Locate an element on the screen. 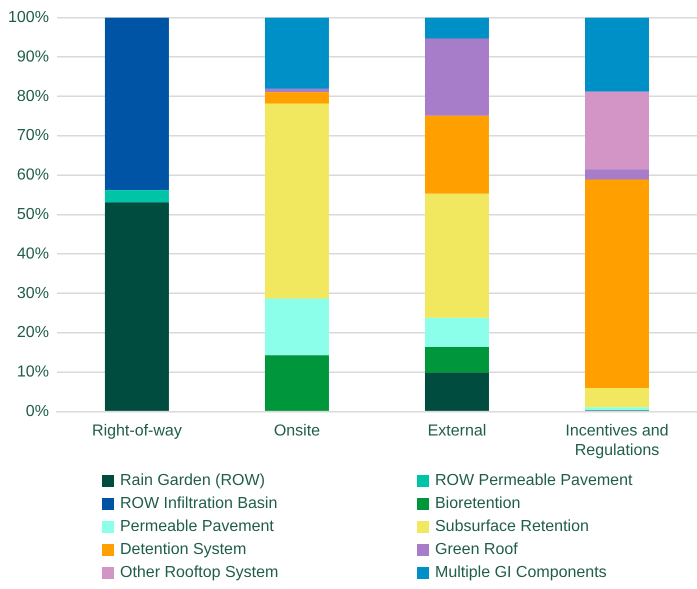 The image size is (697, 589). legend-label: Other Rooftop System is located at coordinates (199, 572).